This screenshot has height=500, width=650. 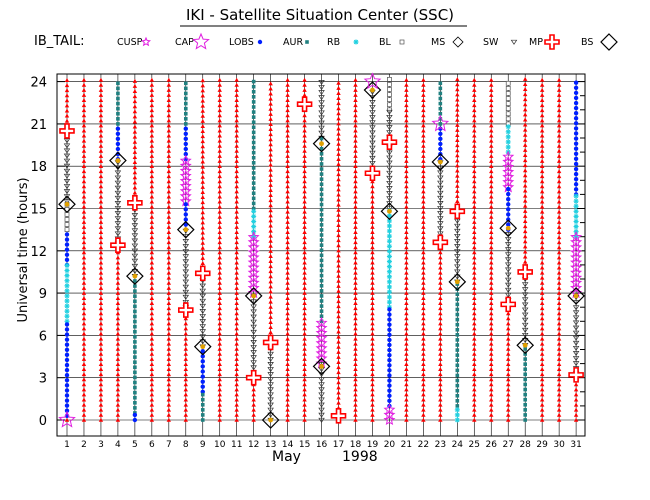 What do you see at coordinates (23, 249) in the screenshot?
I see `y-axis-label: Universal time (hours)` at bounding box center [23, 249].